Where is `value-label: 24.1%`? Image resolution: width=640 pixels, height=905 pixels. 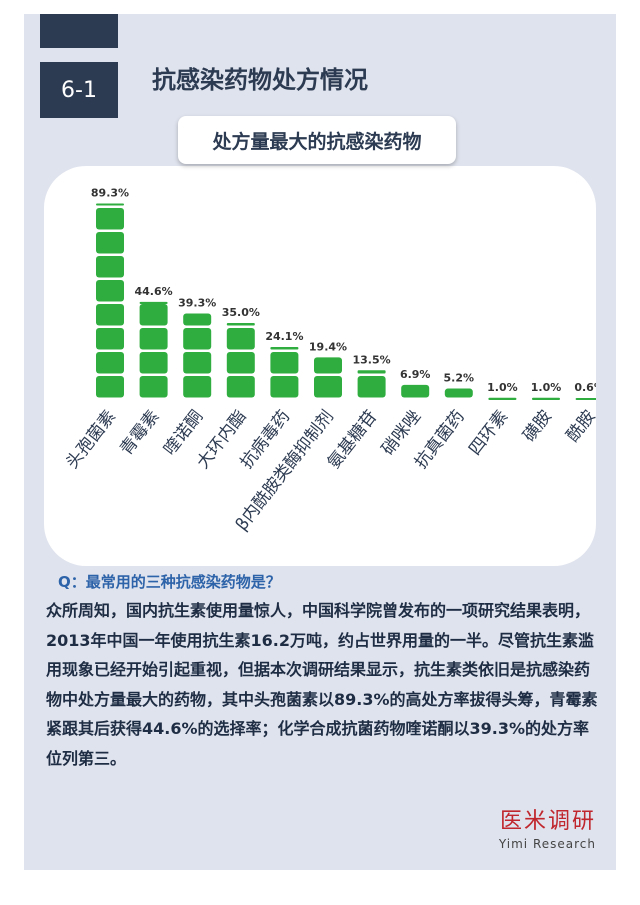
value-label: 24.1% is located at coordinates (284, 336).